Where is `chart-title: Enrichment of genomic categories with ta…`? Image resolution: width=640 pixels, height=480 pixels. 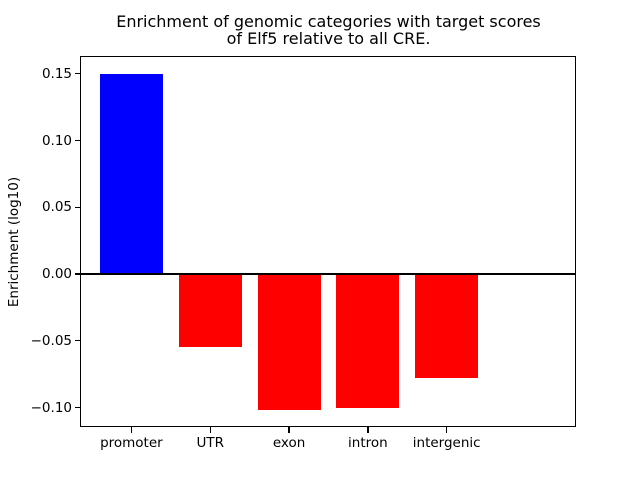
chart-title: Enrichment of genomic categories with ta… is located at coordinates (328, 30).